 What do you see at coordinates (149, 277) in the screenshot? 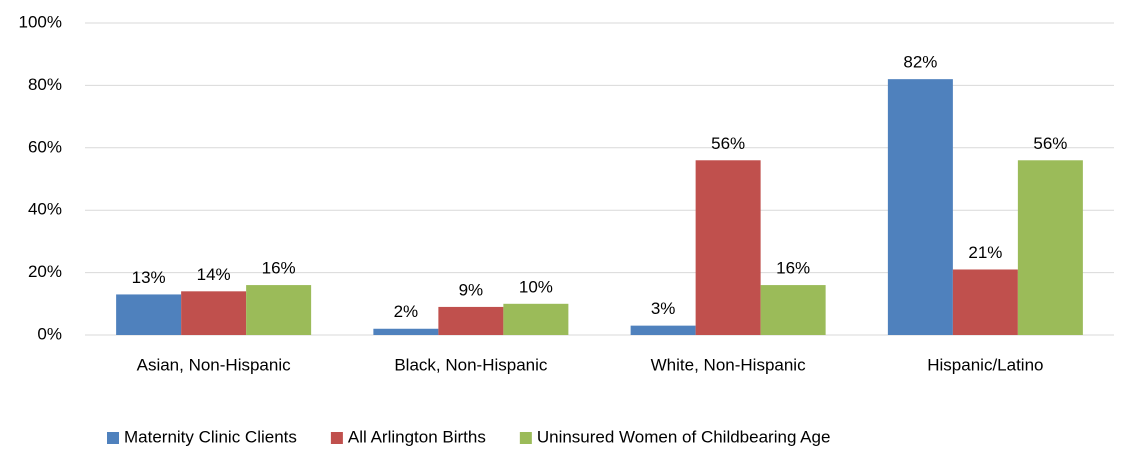
I see `data-label: 13%` at bounding box center [149, 277].